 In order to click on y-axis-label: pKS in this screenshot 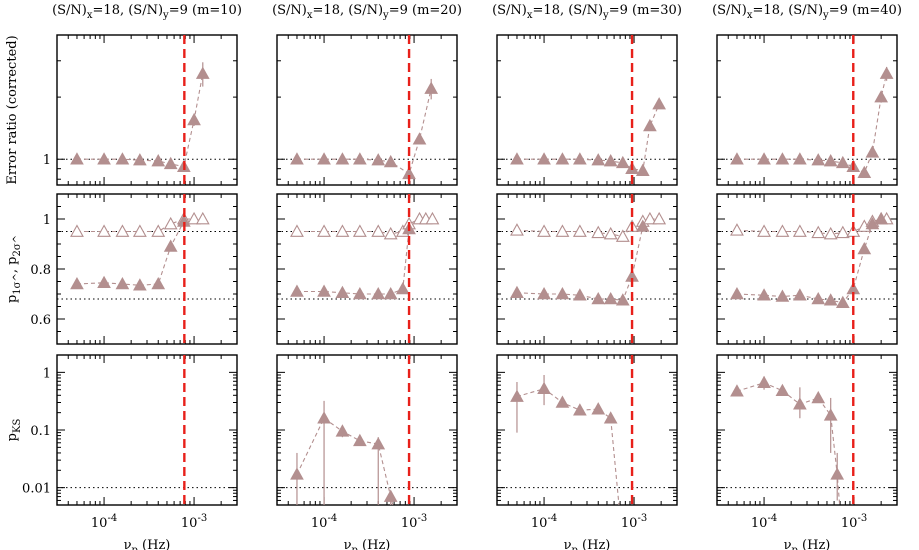, I will do `click(14, 430)`.